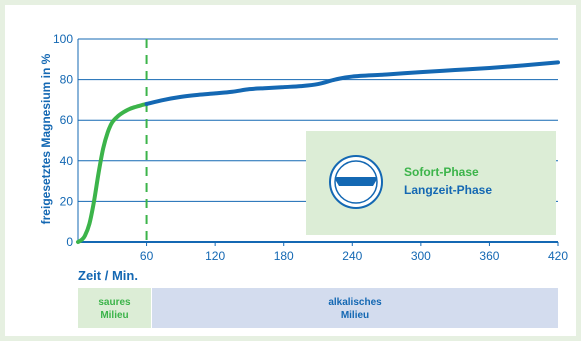 The image size is (581, 341). What do you see at coordinates (352, 256) in the screenshot?
I see `x-tick-label: 240` at bounding box center [352, 256].